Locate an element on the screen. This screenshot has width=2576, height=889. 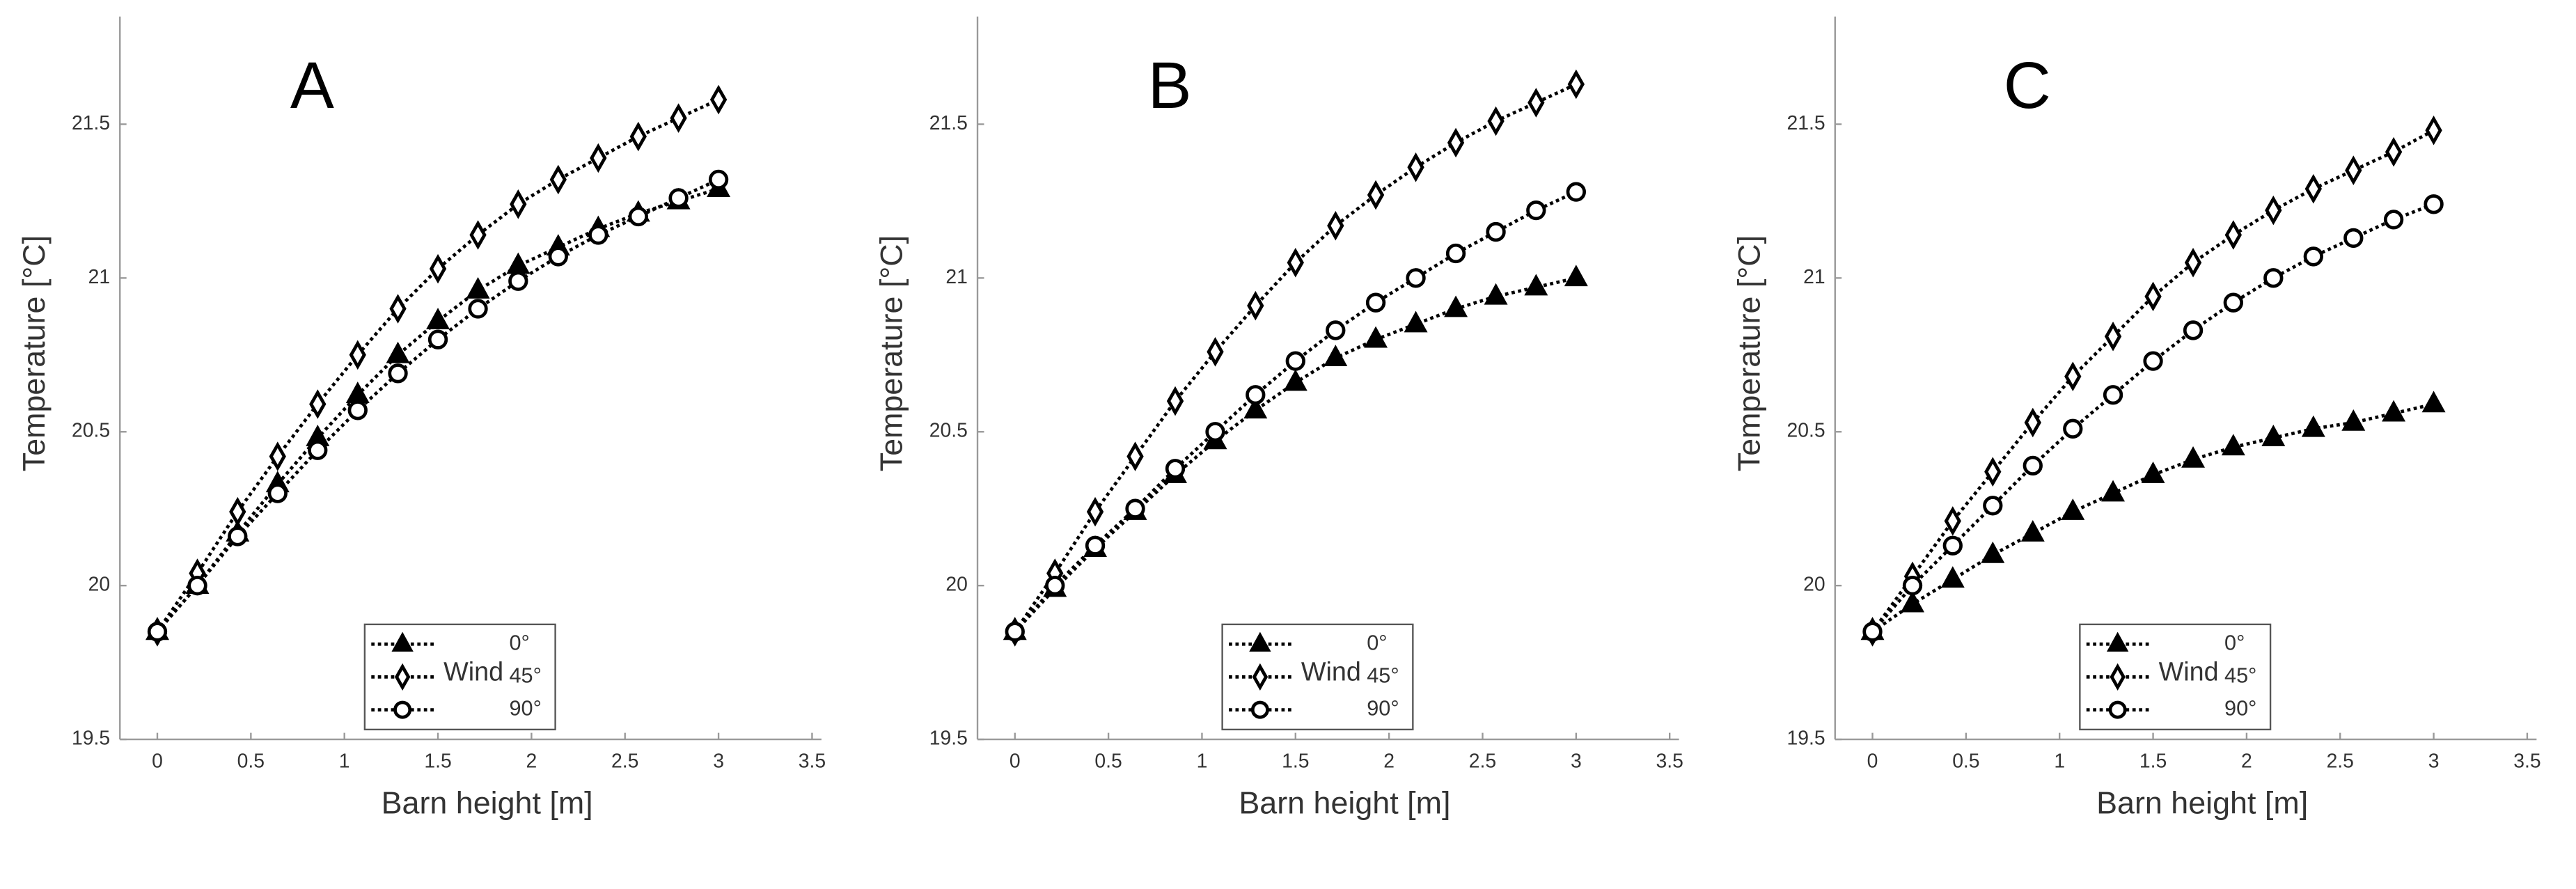
x-axis-label: Barn height [m] is located at coordinates (2202, 802).